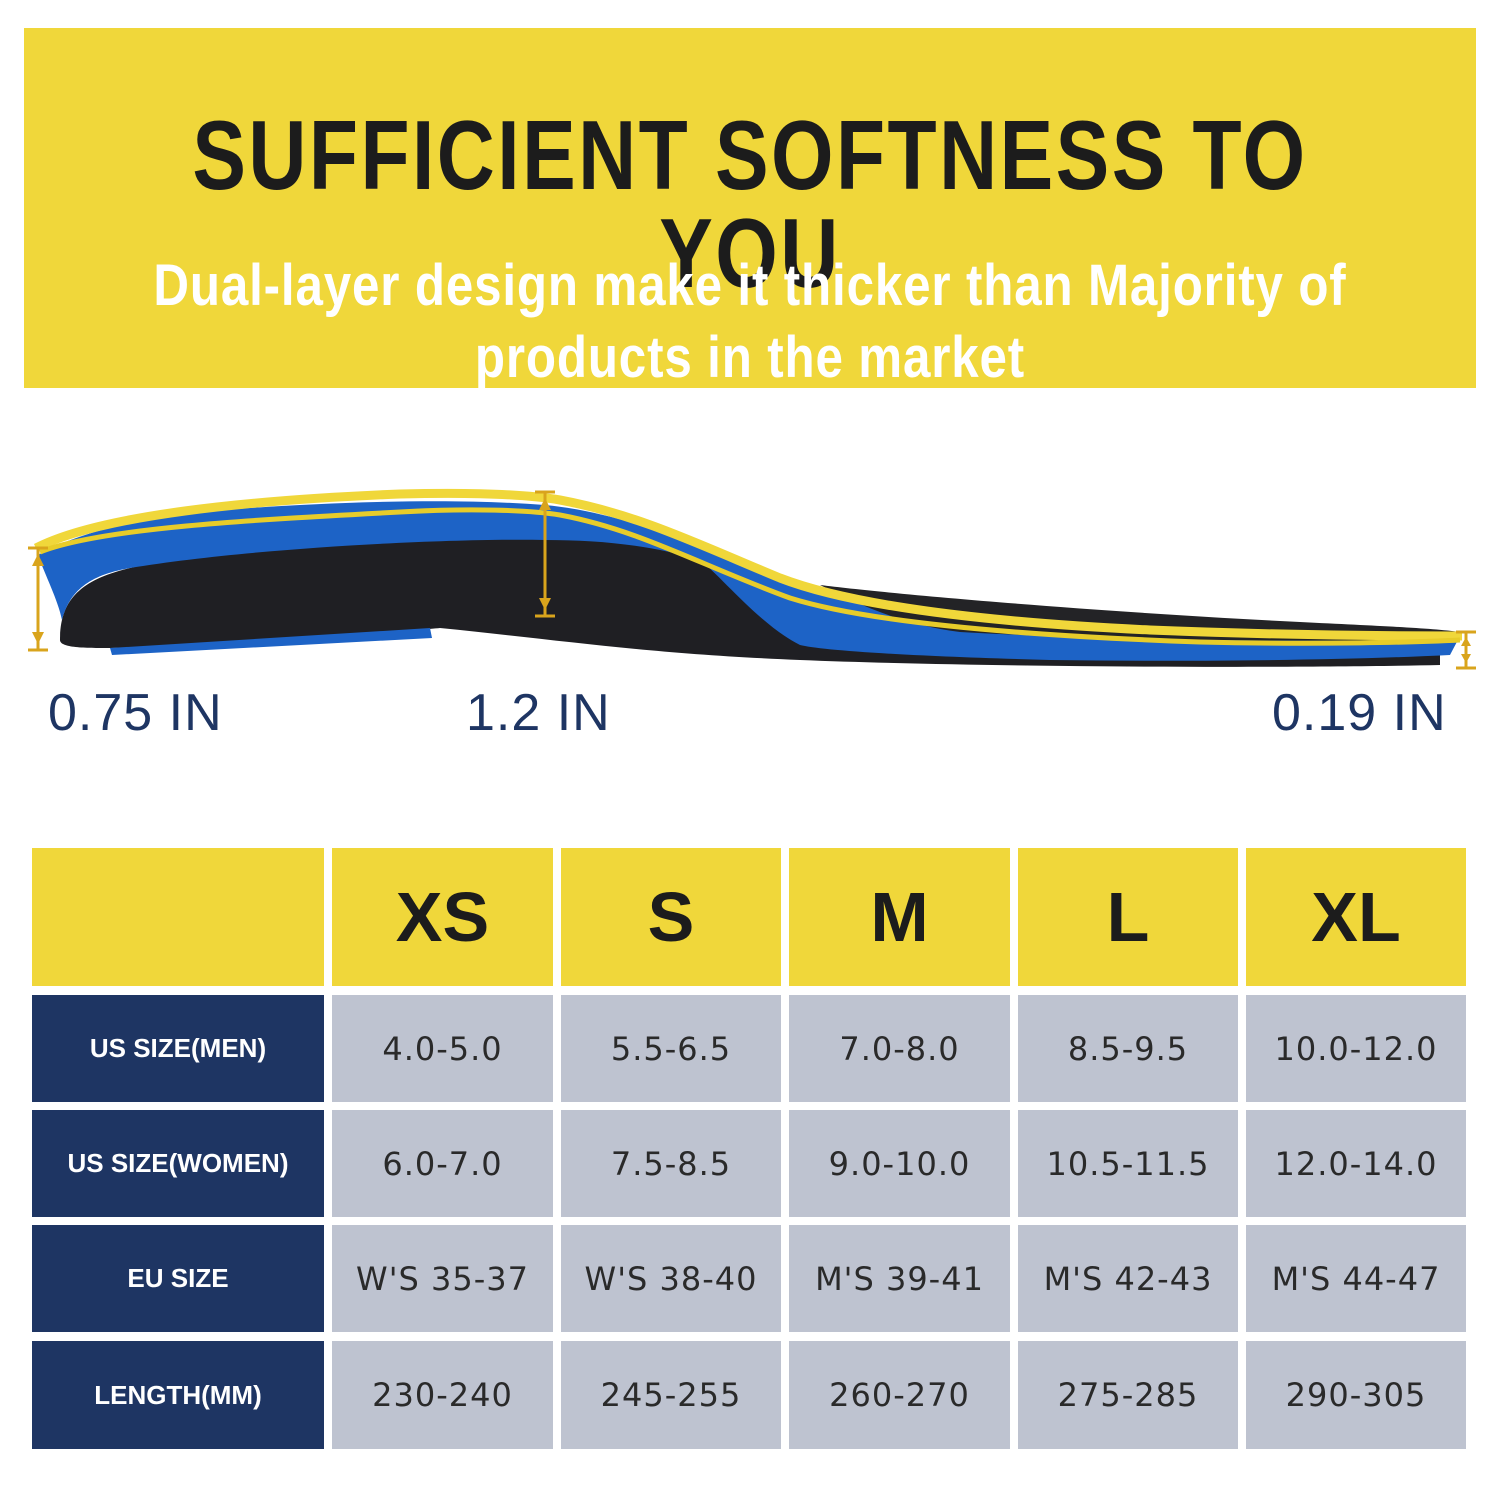 This screenshot has height=1500, width=1500. I want to click on table-cell: M'S 44-47, so click(1356, 1278).